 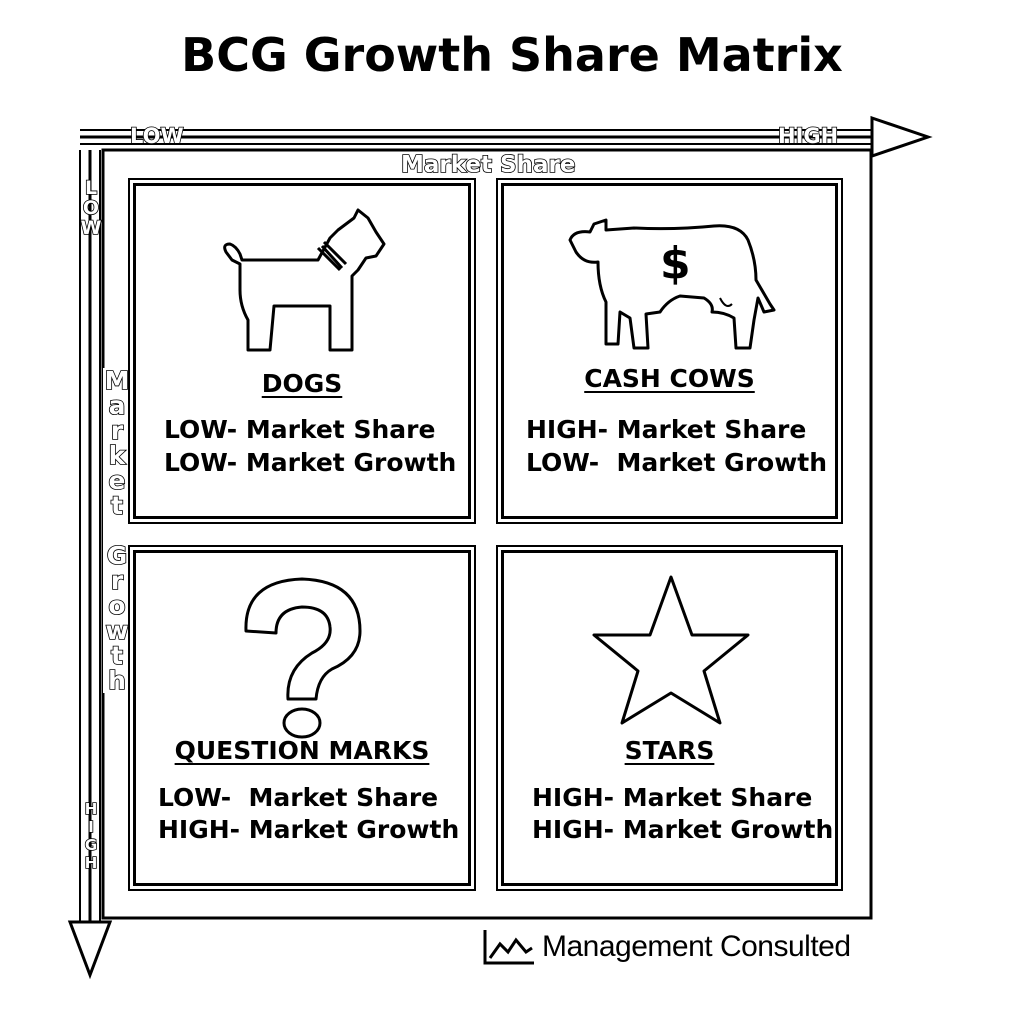 I want to click on chart-logo-icon, so click(x=508, y=947).